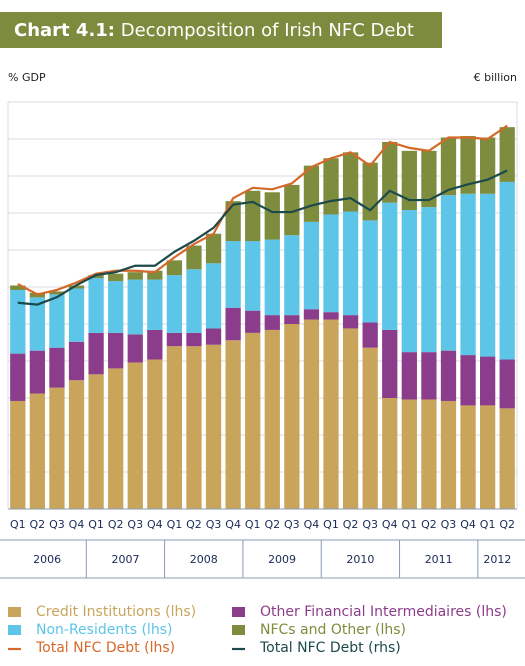  Describe the element at coordinates (330, 648) in the screenshot. I see `legend-label: Total NFC Debt (rhs)` at that location.